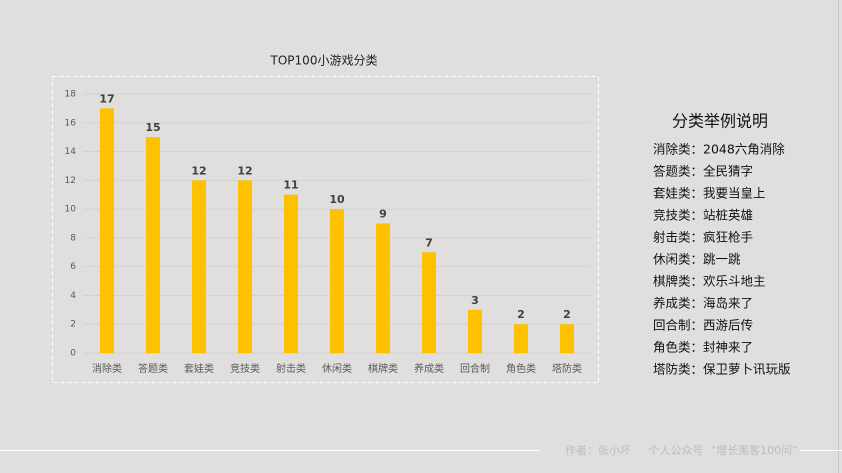 This screenshot has height=473, width=842. I want to click on x-tick-label: 套娃类, so click(199, 368).